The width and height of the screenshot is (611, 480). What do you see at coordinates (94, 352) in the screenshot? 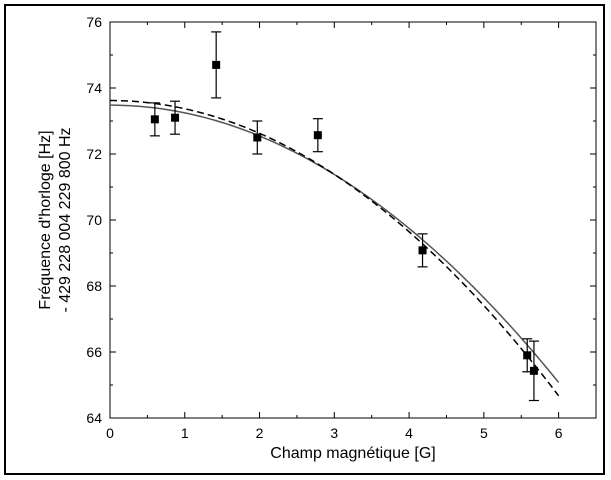
I see `y-tick-label: 66` at bounding box center [94, 352].